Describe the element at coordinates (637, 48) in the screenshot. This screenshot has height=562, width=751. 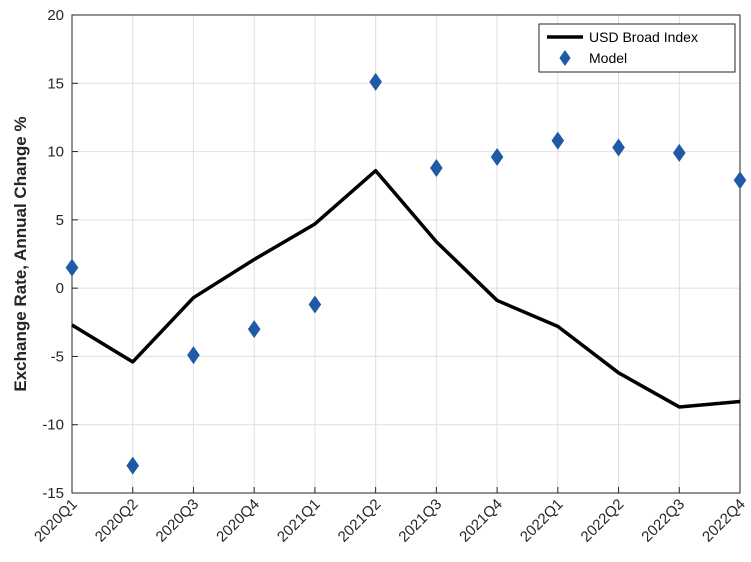
I see `legend-box` at that location.